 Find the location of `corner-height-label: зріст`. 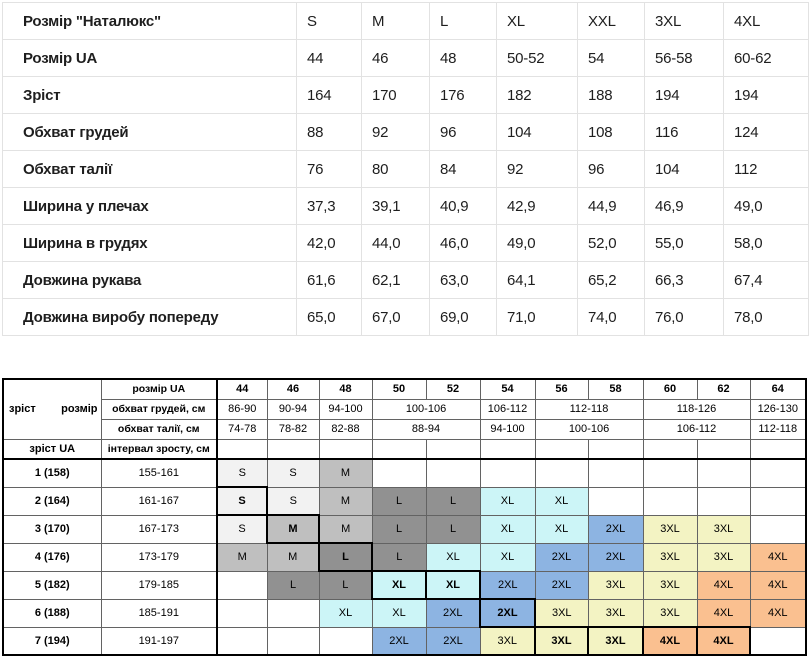

corner-height-label: зріст is located at coordinates (22, 408).